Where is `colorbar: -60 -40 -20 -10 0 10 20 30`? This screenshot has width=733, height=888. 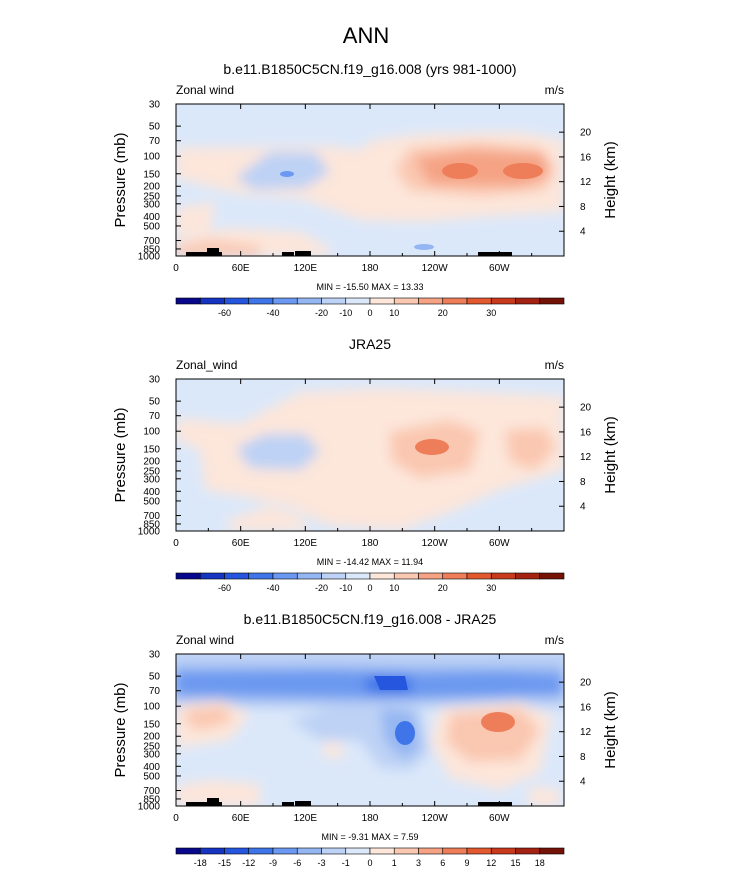 colorbar: -60 -40 -20 -10 0 10 20 30 is located at coordinates (370, 307).